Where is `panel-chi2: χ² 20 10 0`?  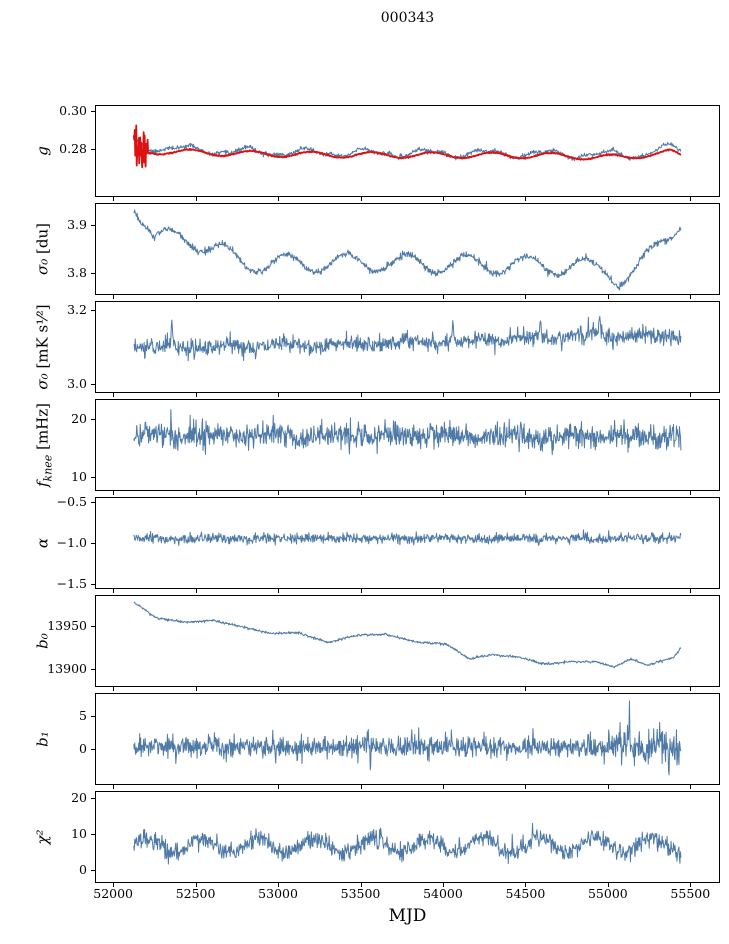 panel-chi2: χ² 20 10 0 is located at coordinates (364, 838).